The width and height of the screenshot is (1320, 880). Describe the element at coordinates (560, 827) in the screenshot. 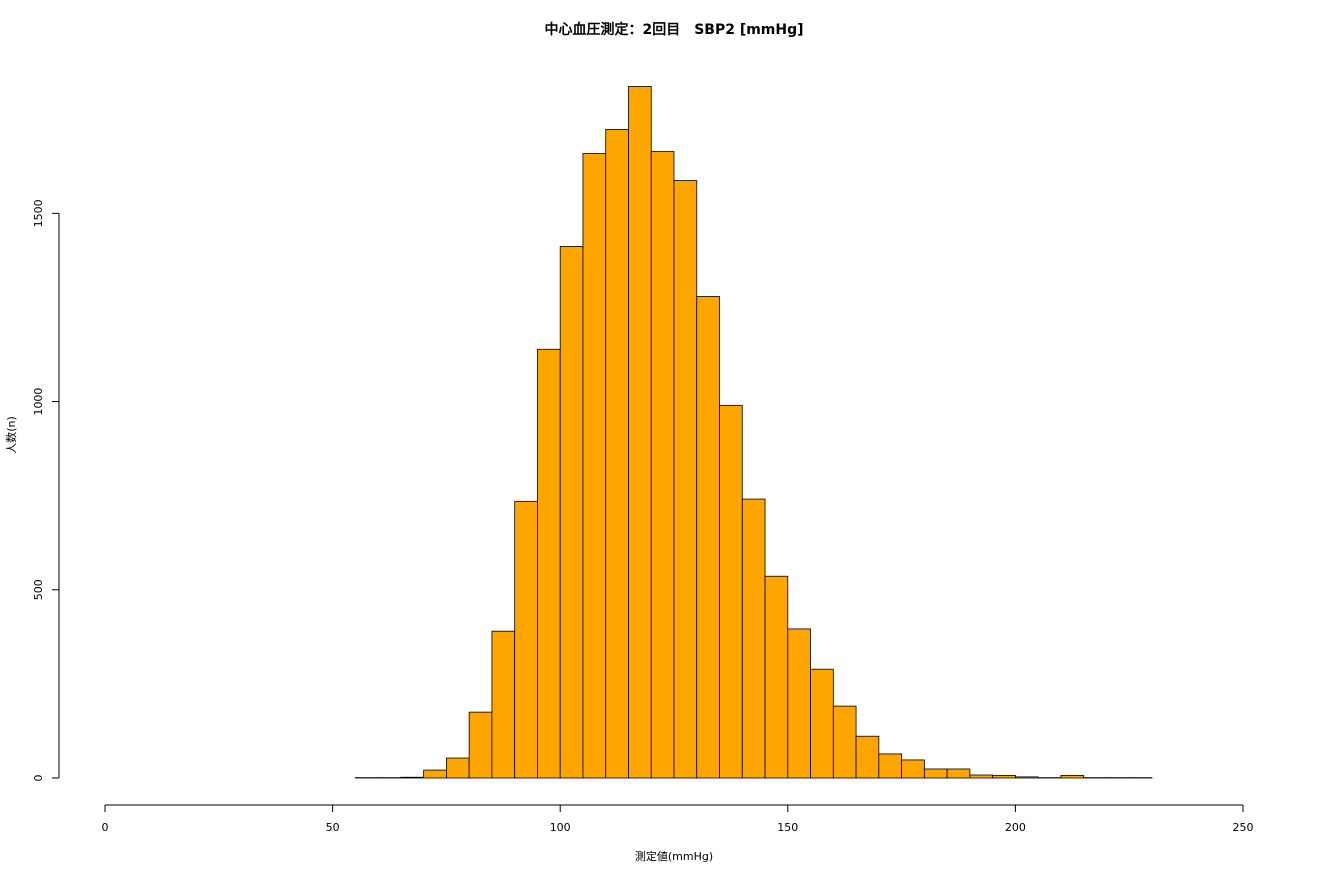

I see `x-tick-label: 100` at that location.